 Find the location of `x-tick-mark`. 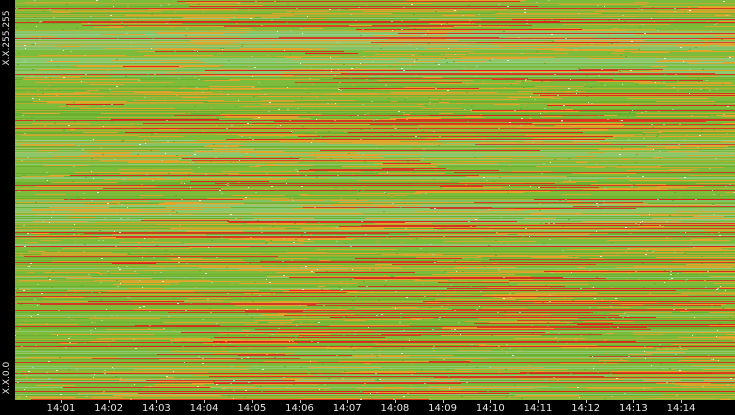

x-tick-mark is located at coordinates (157, 401).